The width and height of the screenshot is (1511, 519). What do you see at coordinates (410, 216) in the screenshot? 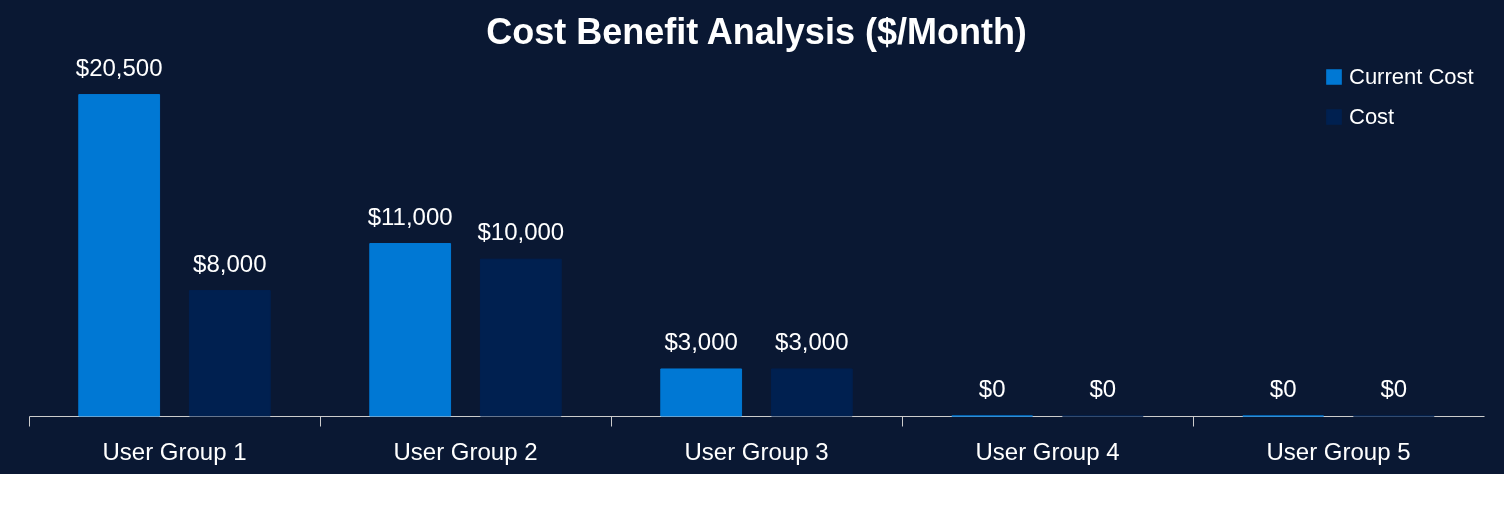
I see `data-label: $11,000` at bounding box center [410, 216].